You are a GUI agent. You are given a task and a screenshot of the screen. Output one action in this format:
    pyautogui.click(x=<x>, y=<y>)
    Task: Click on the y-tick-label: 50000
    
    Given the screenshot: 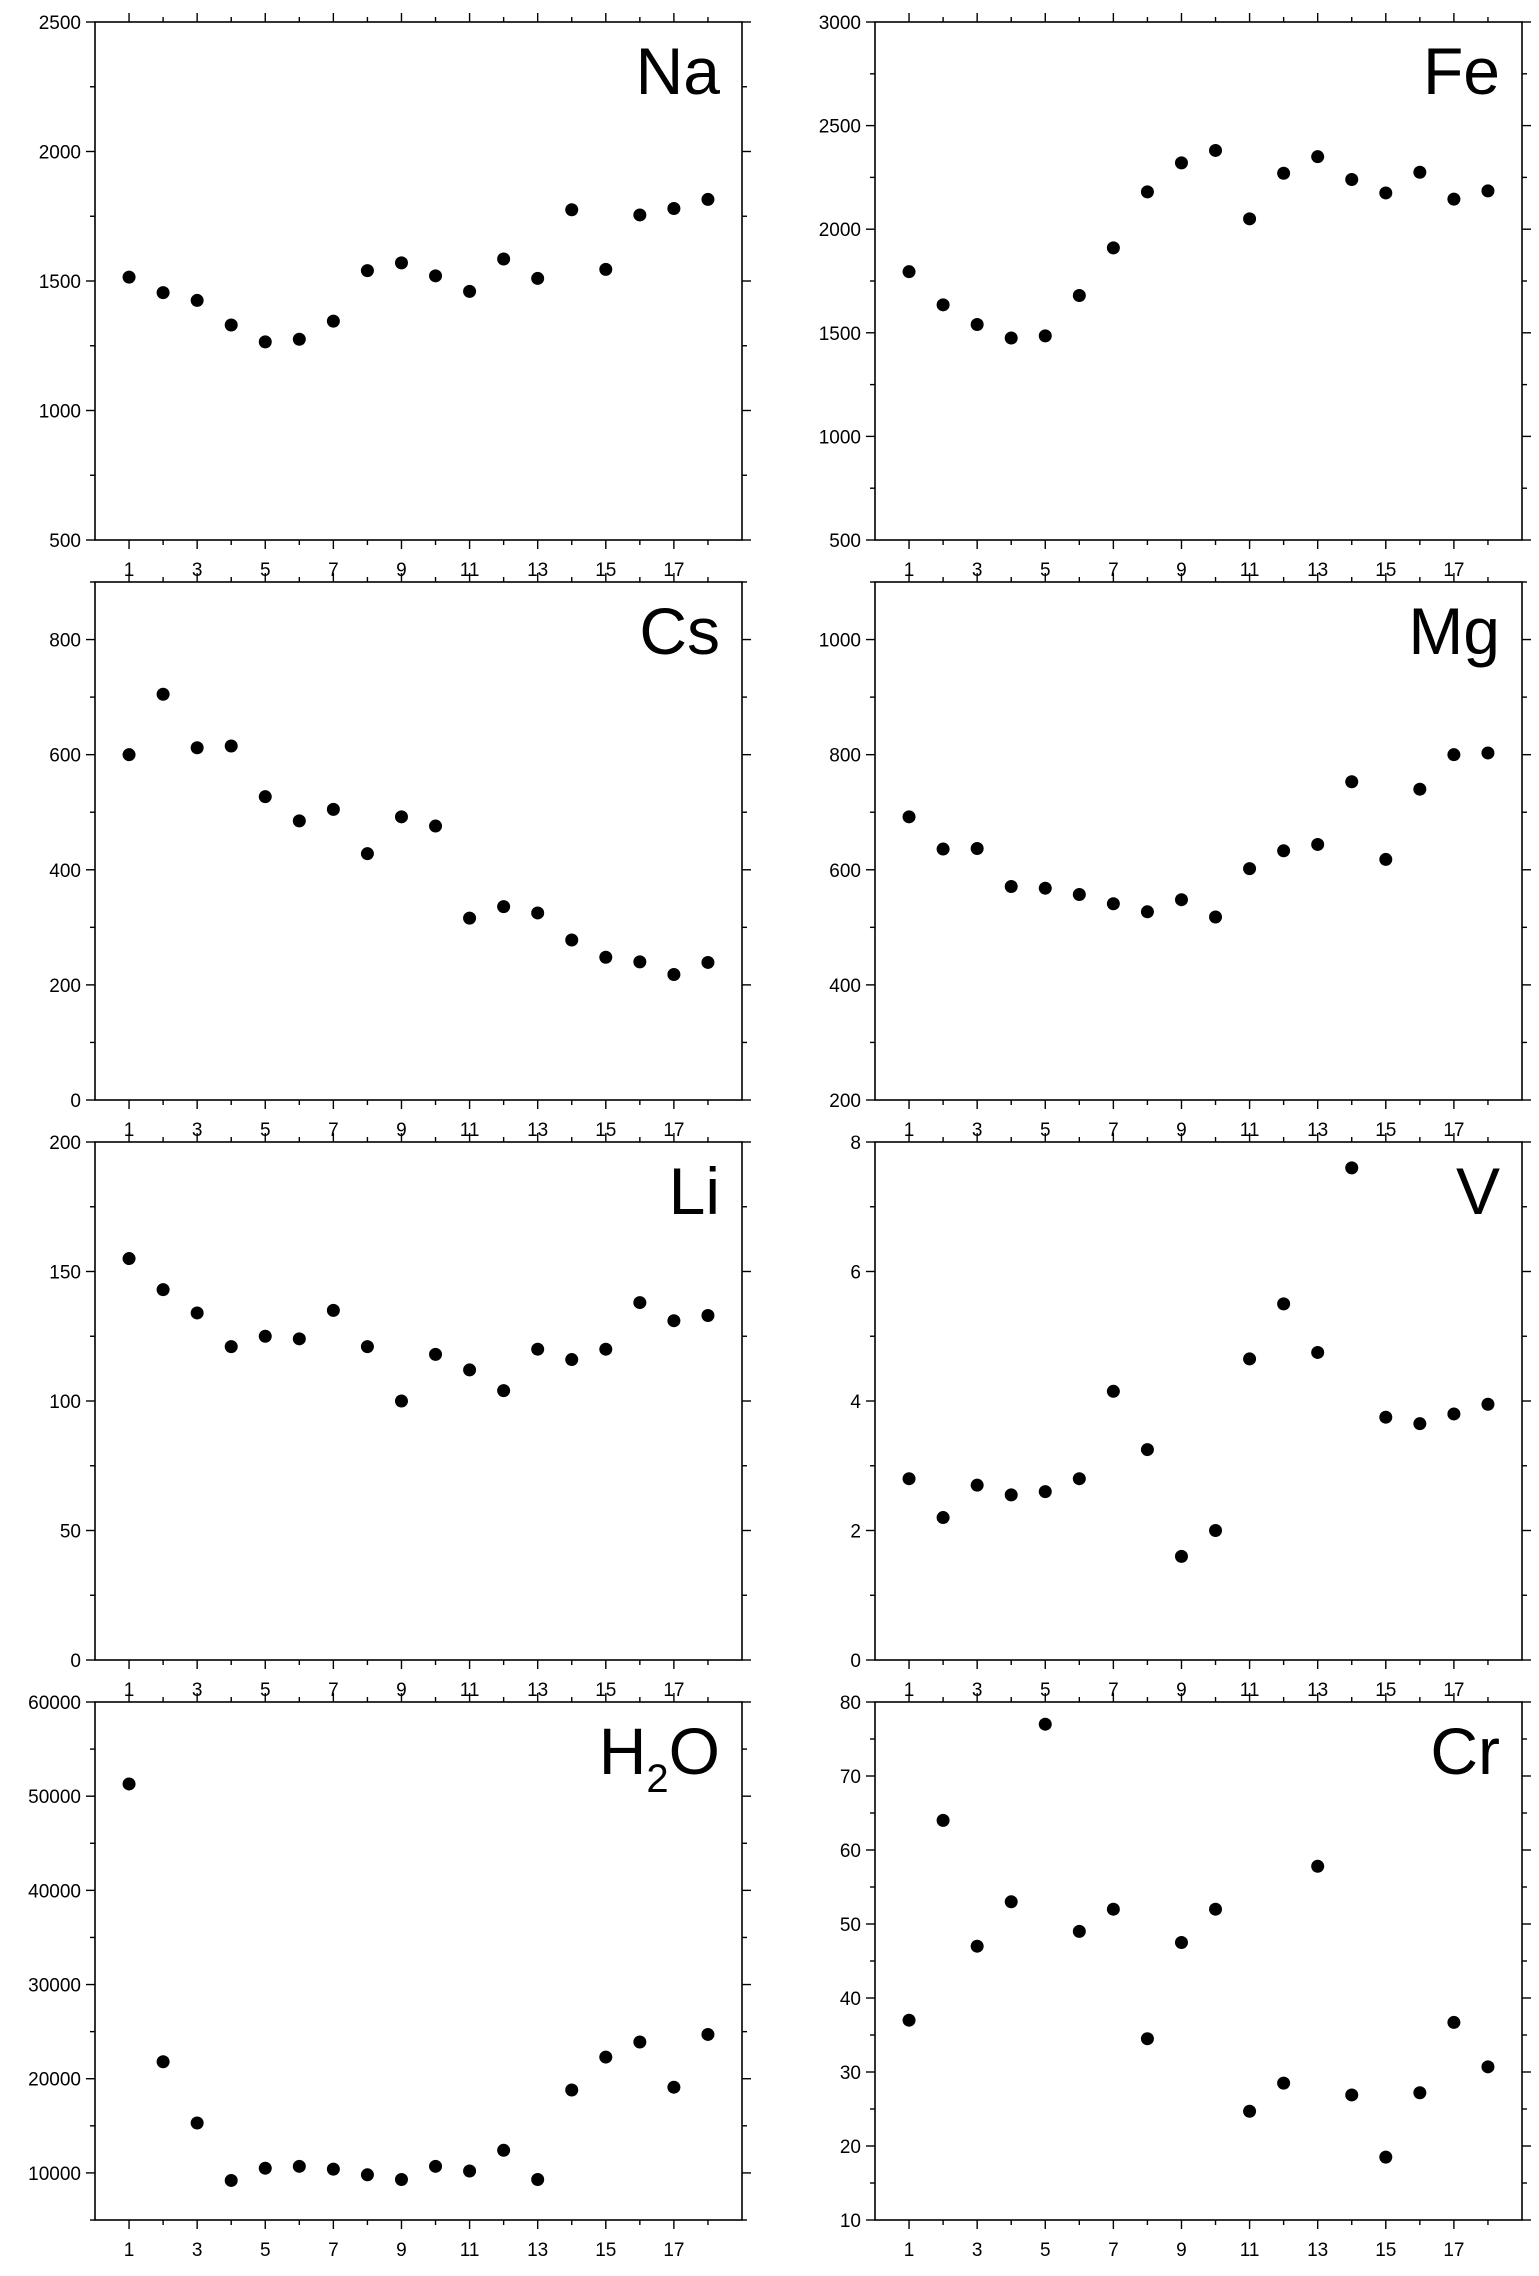 What is the action you would take?
    pyautogui.click(x=54, y=1797)
    